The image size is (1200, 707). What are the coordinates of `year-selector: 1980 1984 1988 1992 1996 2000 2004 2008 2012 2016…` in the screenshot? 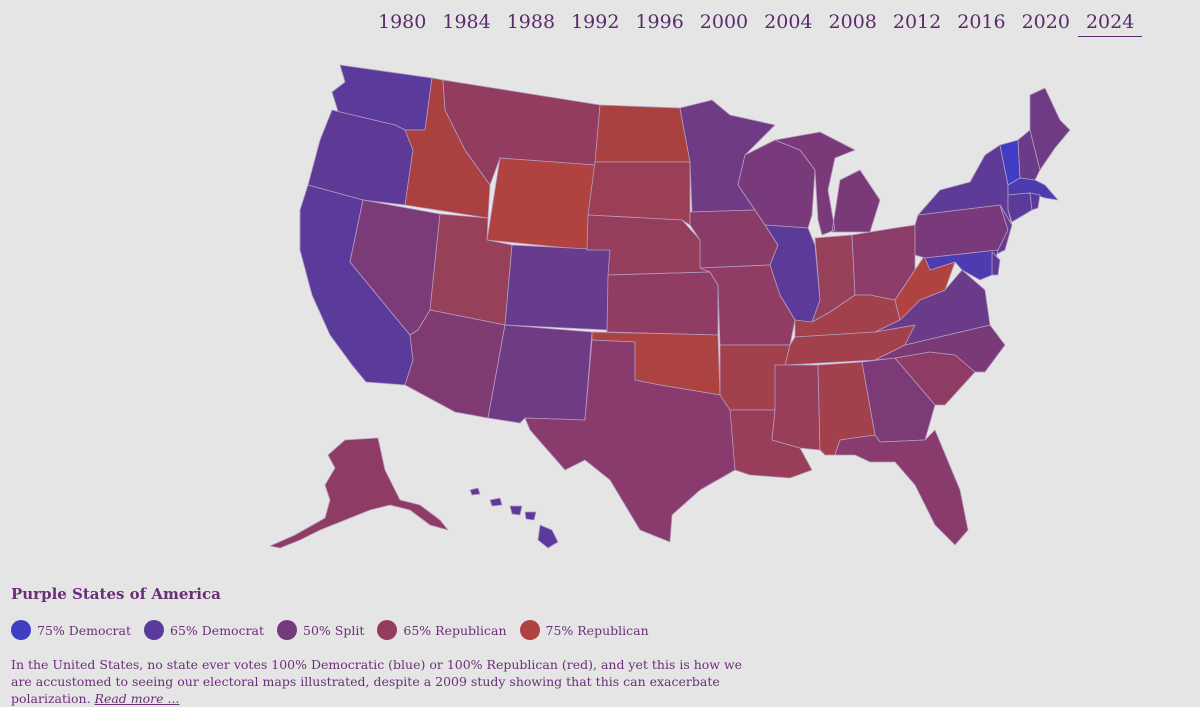 It's located at (756, 22).